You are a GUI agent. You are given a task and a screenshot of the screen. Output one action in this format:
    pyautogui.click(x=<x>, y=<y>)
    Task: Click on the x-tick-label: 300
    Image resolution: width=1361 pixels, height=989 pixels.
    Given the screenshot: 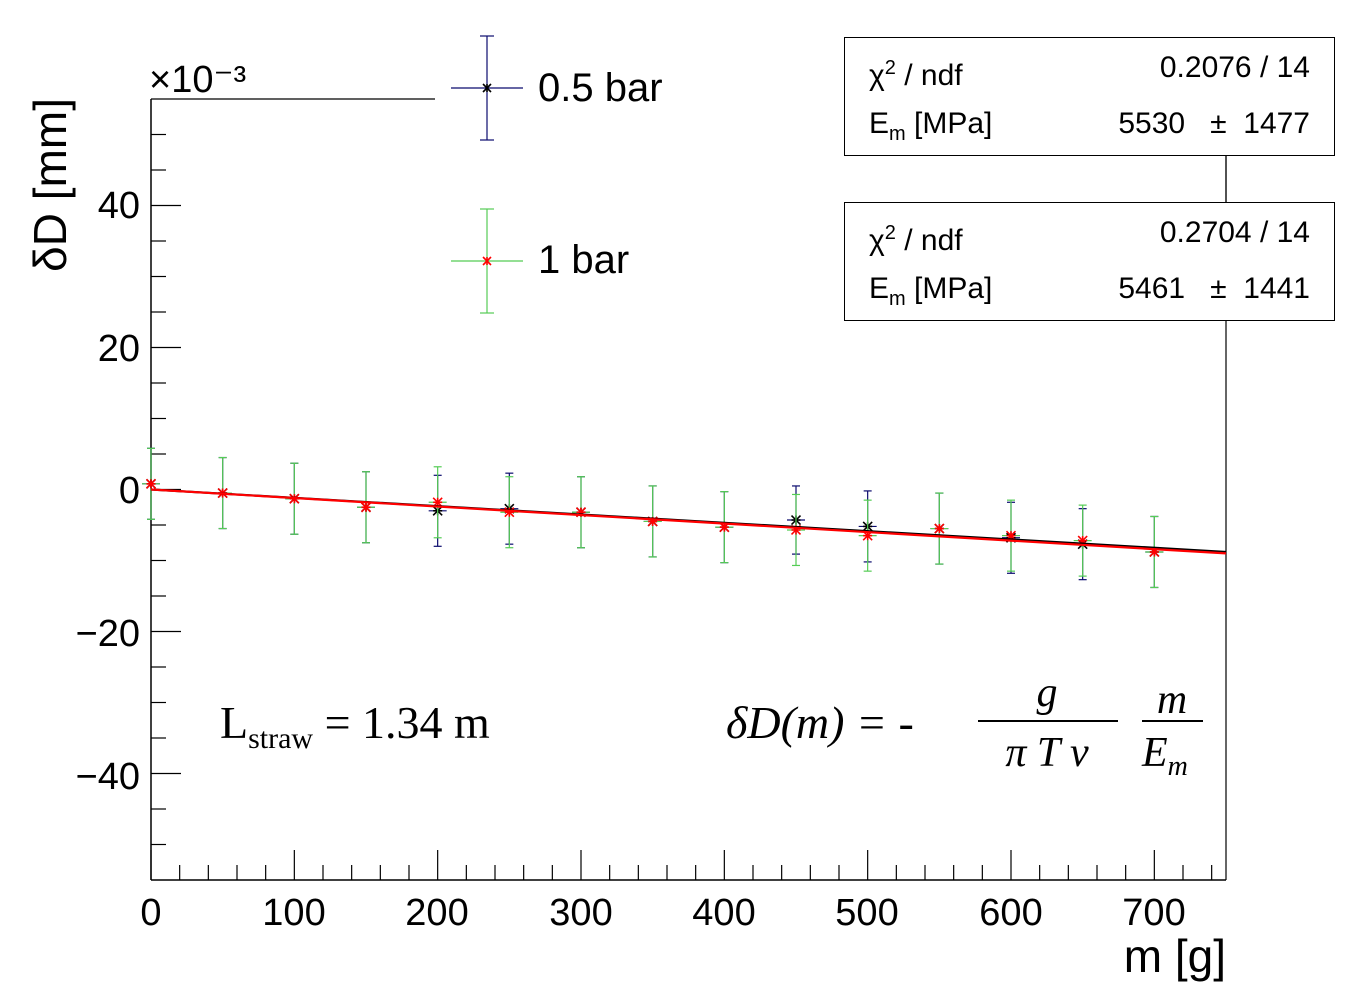 What is the action you would take?
    pyautogui.click(x=580, y=913)
    